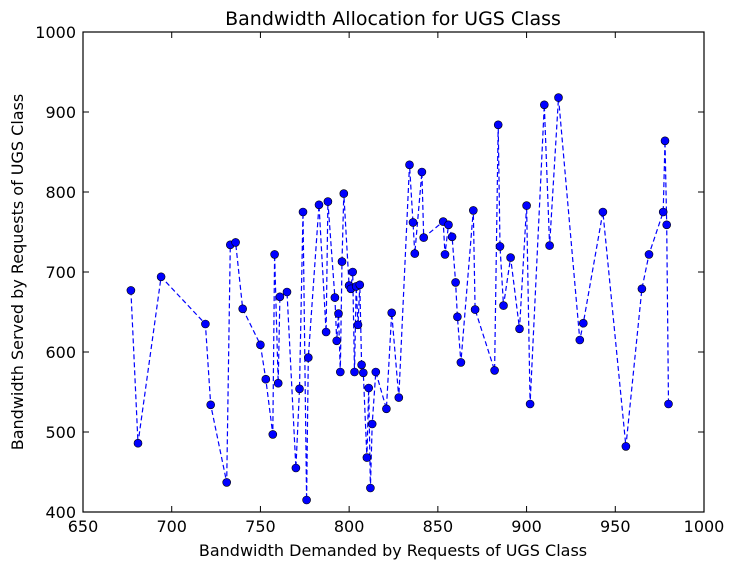 Image resolution: width=734 pixels, height=570 pixels. I want to click on y-tick-label: 600, so click(60, 352).